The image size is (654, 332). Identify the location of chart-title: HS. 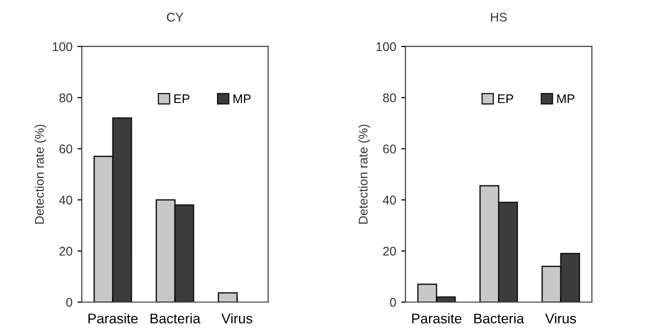
(499, 17).